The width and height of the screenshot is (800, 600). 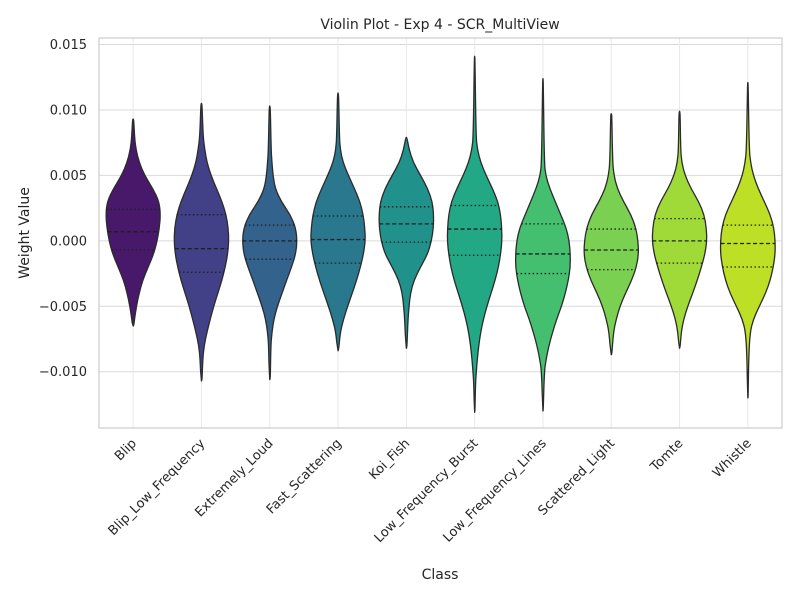 I want to click on violin-whistle, so click(x=747, y=240).